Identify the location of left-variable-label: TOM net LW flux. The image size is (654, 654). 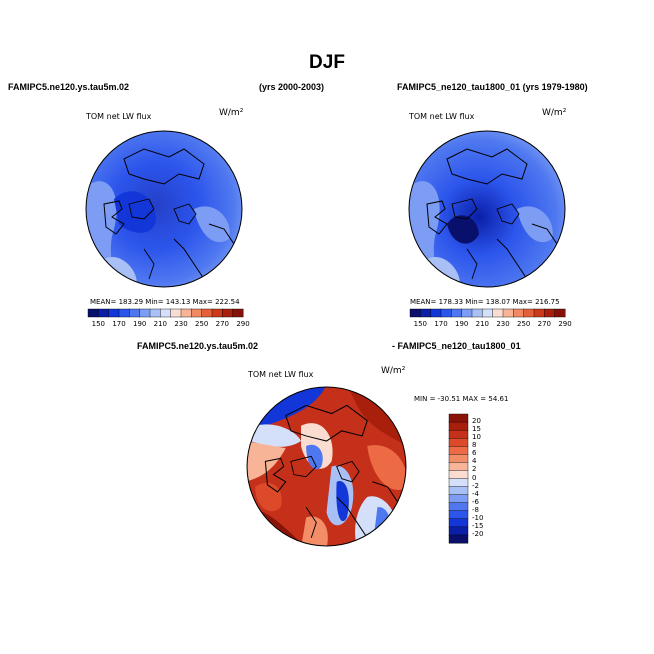
(119, 116).